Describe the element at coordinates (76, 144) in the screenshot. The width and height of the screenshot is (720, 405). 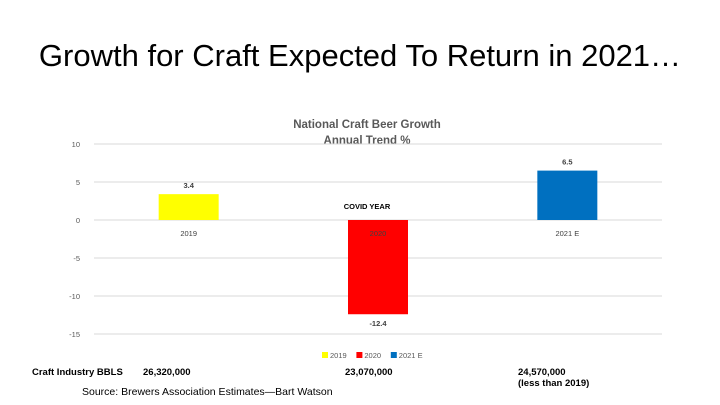
I see `y-tick-label: 10` at that location.